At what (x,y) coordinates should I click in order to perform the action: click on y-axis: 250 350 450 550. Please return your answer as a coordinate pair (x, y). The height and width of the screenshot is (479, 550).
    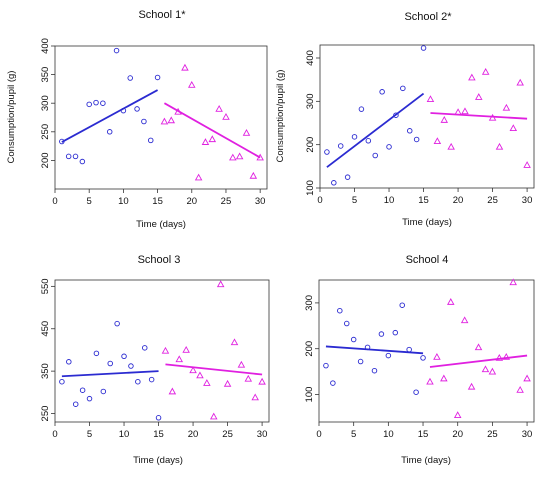
    Looking at the image, I should click on (47, 349).